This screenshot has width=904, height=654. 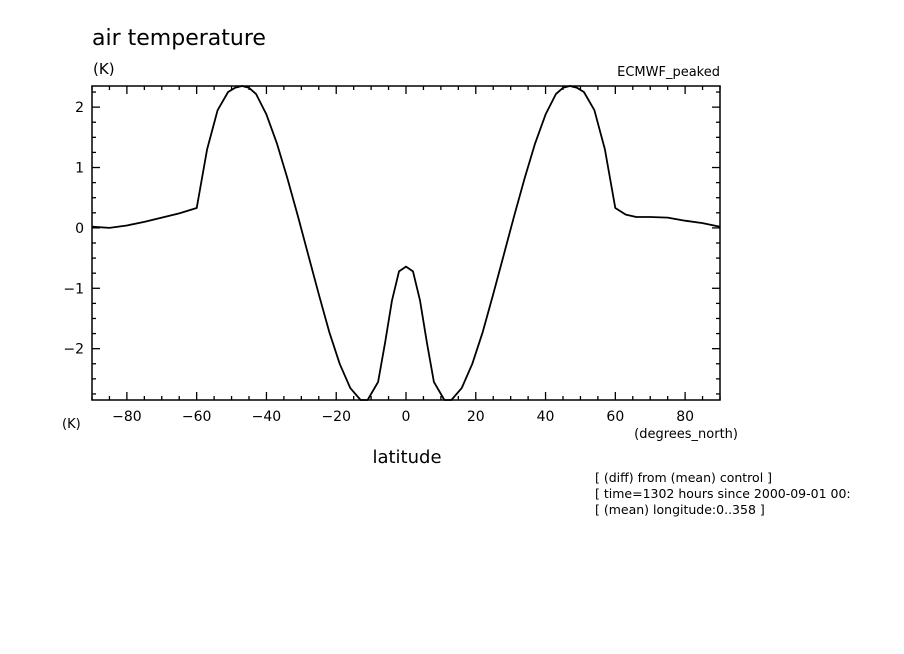 I want to click on footnote-diff: [ (diff) from (mean) control ], so click(x=683, y=477).